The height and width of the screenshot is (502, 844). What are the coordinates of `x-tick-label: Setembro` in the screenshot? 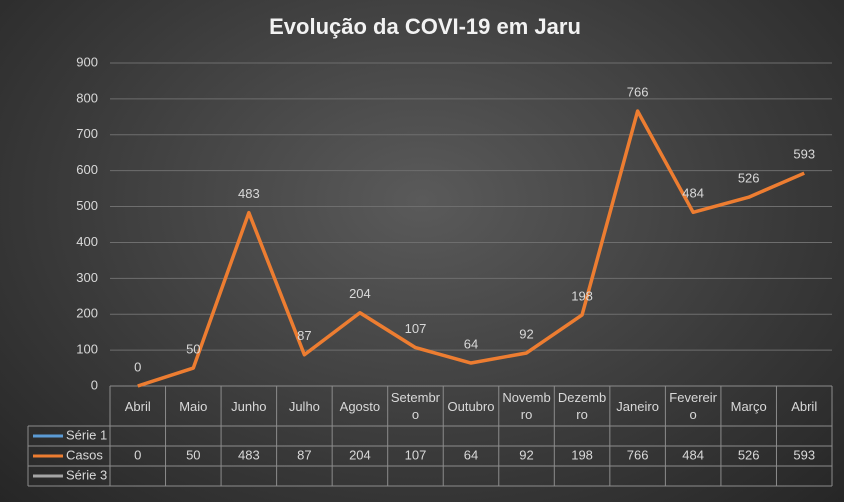 It's located at (415, 406).